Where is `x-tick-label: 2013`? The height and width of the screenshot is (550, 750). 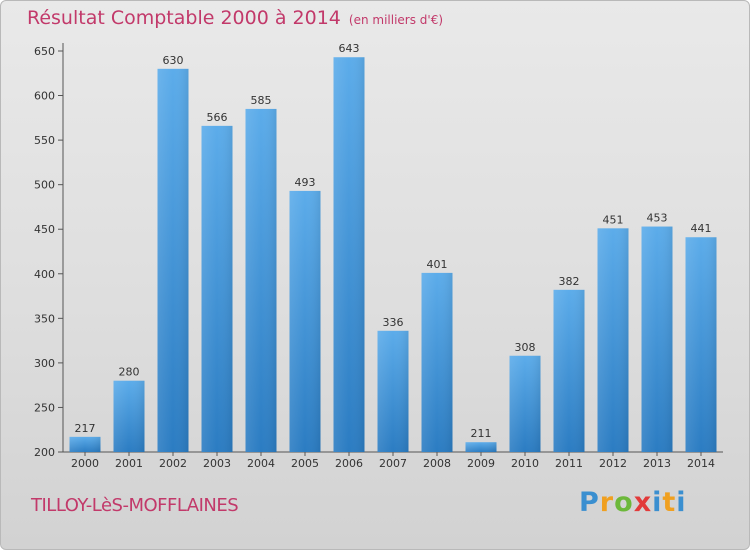
x-tick-label: 2013 is located at coordinates (657, 463).